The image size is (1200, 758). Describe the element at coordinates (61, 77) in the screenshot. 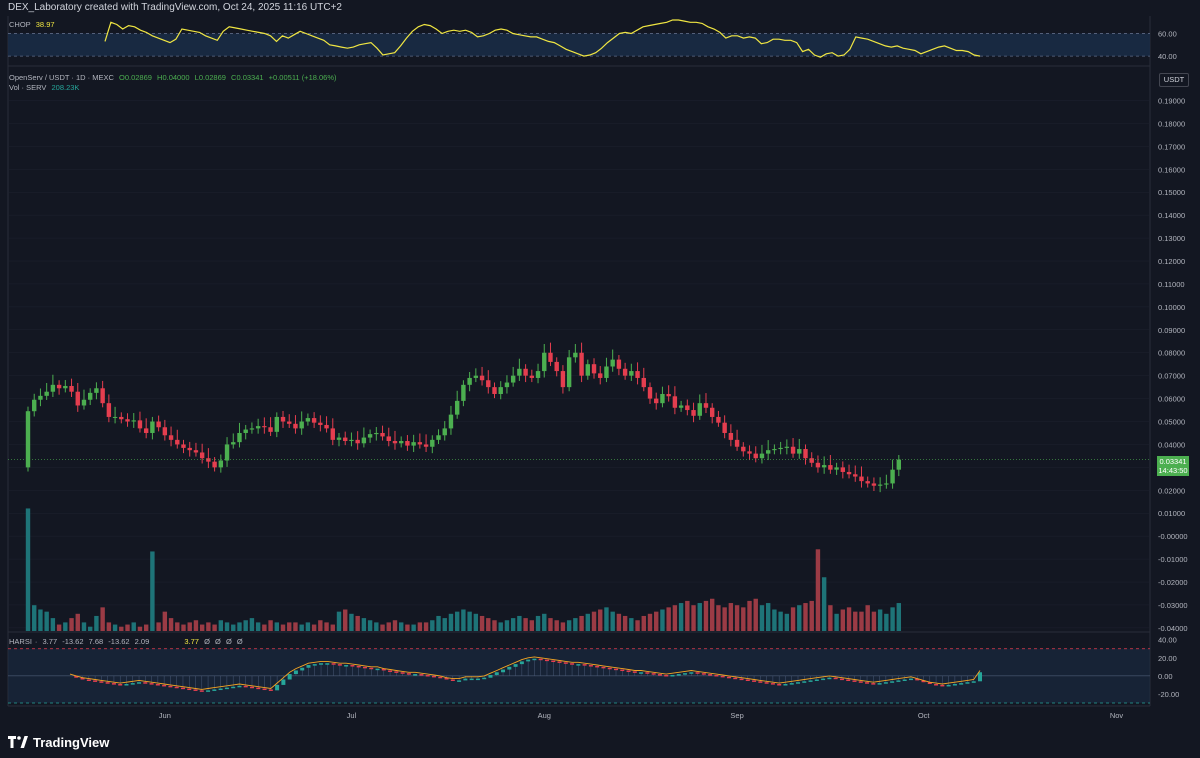

I see `symbol-label: OpenServ / USDT · 1D · MEXC` at that location.